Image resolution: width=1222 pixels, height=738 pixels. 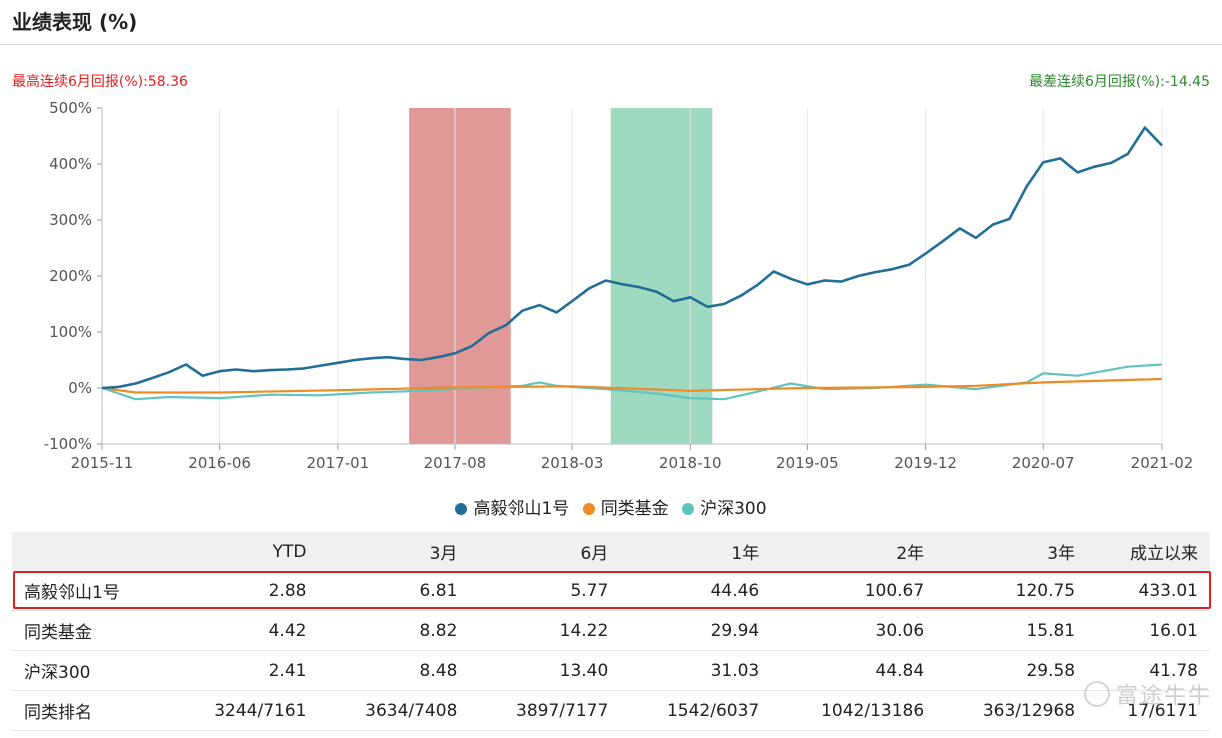 I want to click on table-cell: 3634/7408, so click(x=411, y=710).